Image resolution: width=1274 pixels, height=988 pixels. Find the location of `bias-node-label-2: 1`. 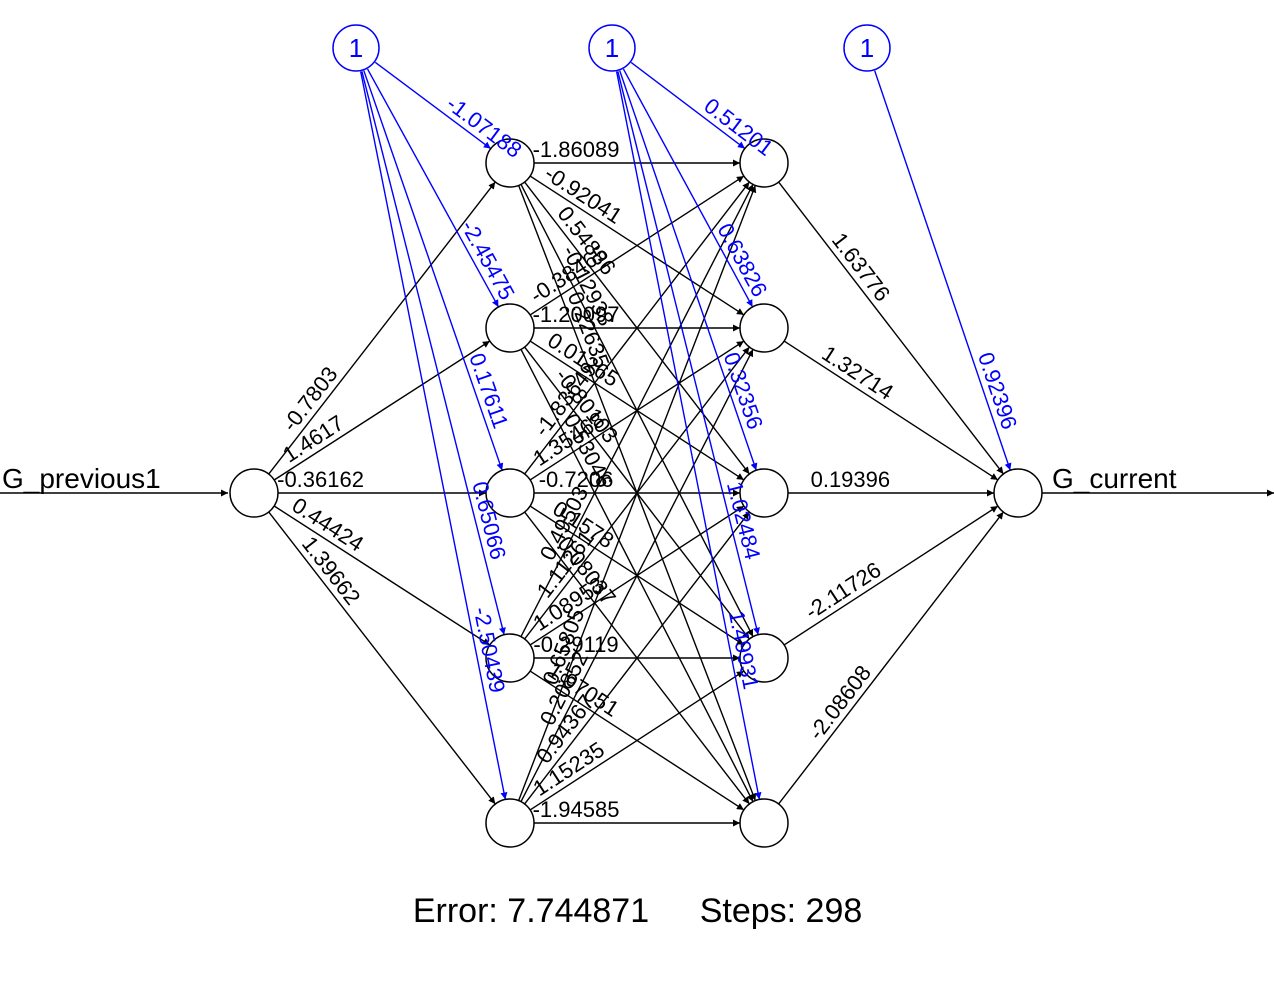

bias-node-label-2: 1 is located at coordinates (612, 48).